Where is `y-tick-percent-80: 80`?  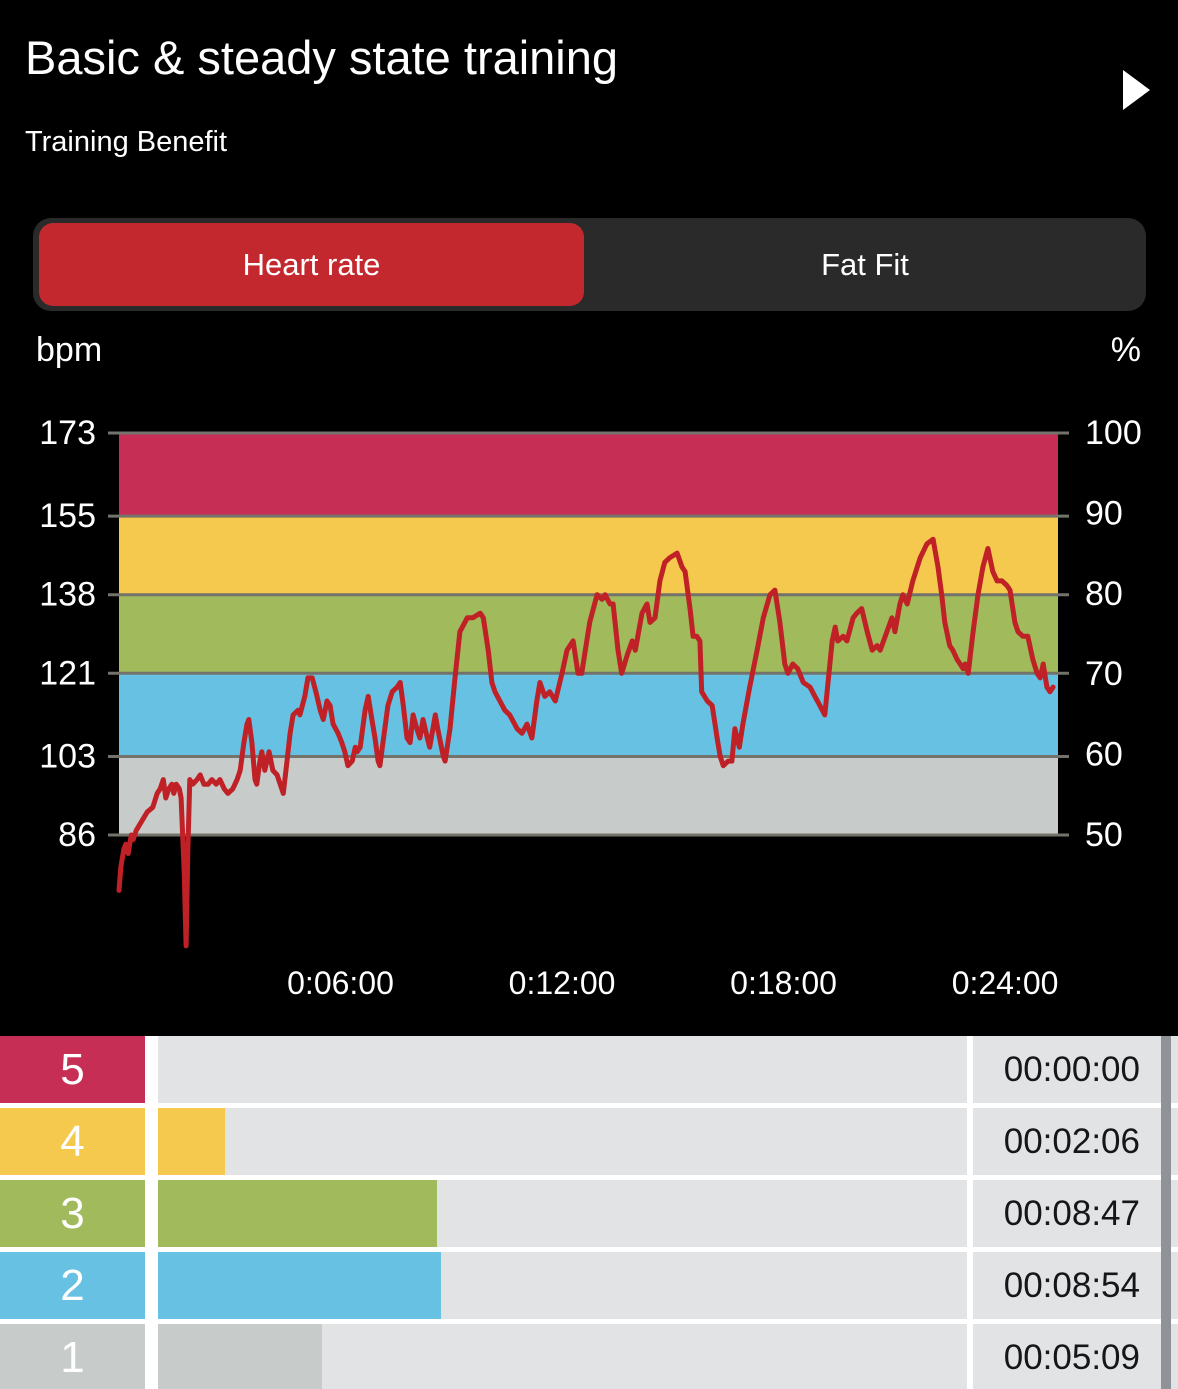
y-tick-percent-80: 80 is located at coordinates (1104, 594).